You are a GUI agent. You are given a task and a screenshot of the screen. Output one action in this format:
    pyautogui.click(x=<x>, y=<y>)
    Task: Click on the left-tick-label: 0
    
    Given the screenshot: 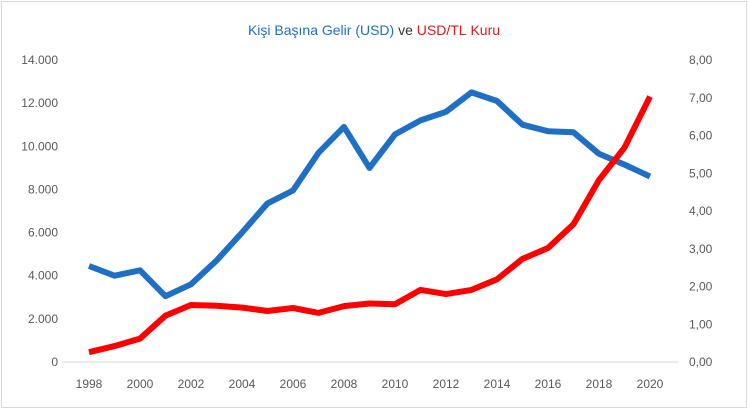 What is the action you would take?
    pyautogui.click(x=54, y=362)
    